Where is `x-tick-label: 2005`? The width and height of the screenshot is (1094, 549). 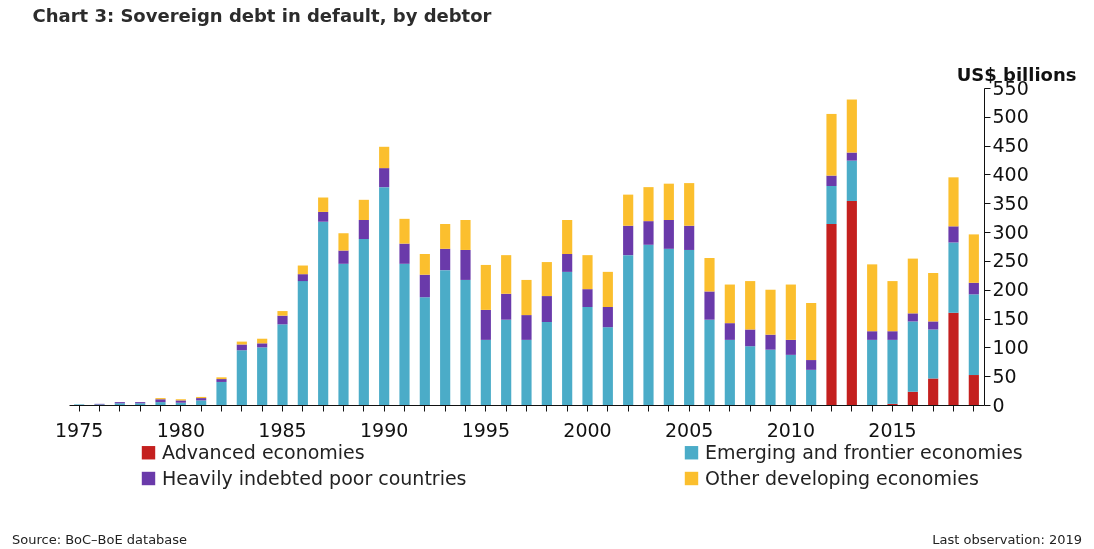
x-tick-label: 2005 is located at coordinates (689, 429).